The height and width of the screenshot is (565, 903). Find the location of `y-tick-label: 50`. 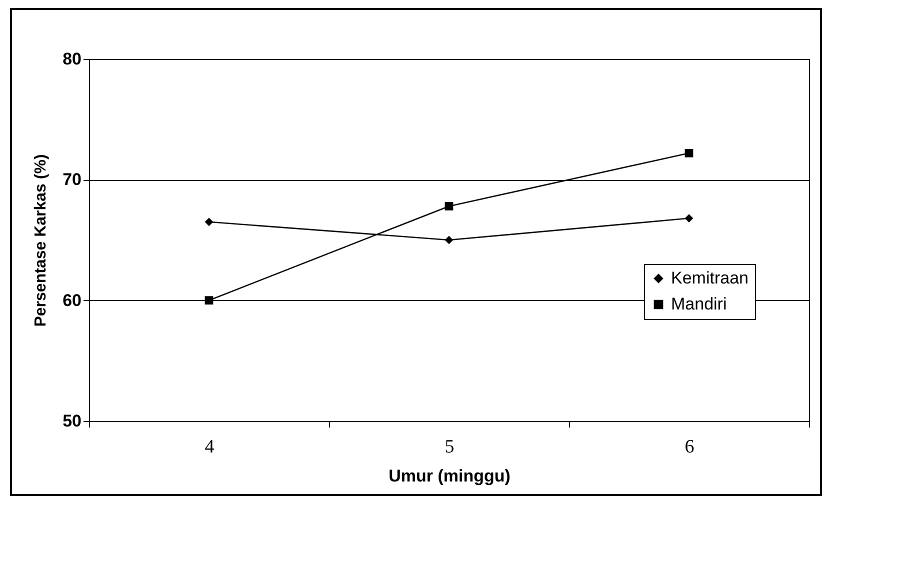

y-tick-label: 50 is located at coordinates (72, 421).